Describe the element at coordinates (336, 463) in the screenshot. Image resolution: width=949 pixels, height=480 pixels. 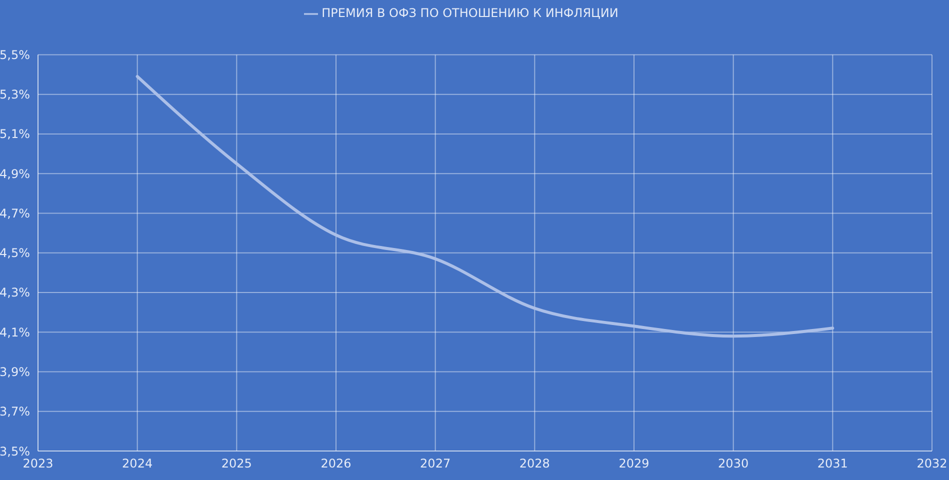
I see `x-tick-label: 2026` at that location.